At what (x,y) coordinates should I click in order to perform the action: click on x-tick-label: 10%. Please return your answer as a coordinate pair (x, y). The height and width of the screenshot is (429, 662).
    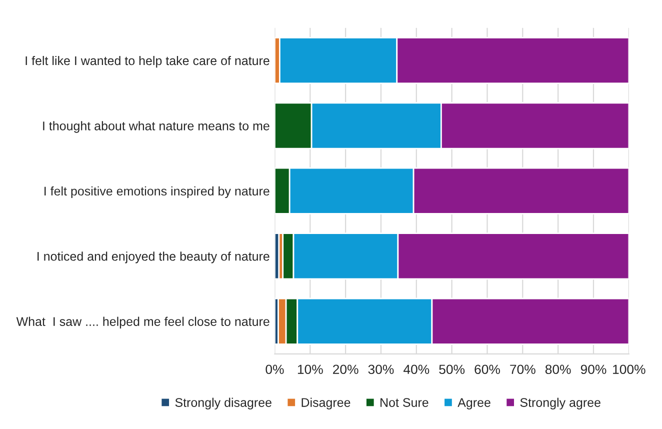
    Looking at the image, I should click on (310, 369).